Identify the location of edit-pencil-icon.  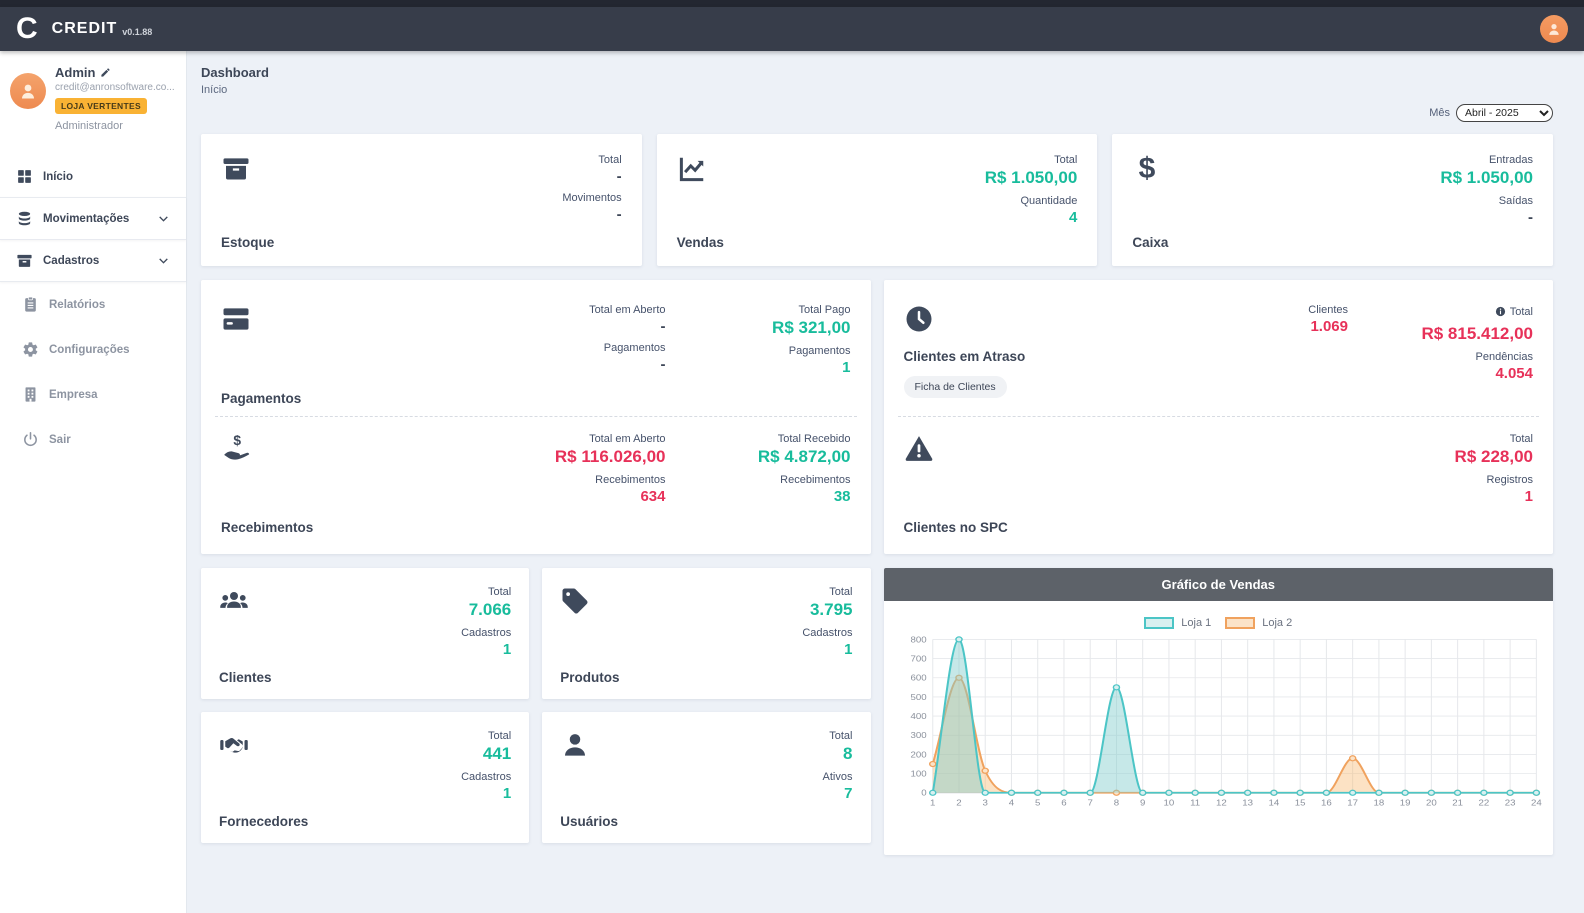
(105, 72).